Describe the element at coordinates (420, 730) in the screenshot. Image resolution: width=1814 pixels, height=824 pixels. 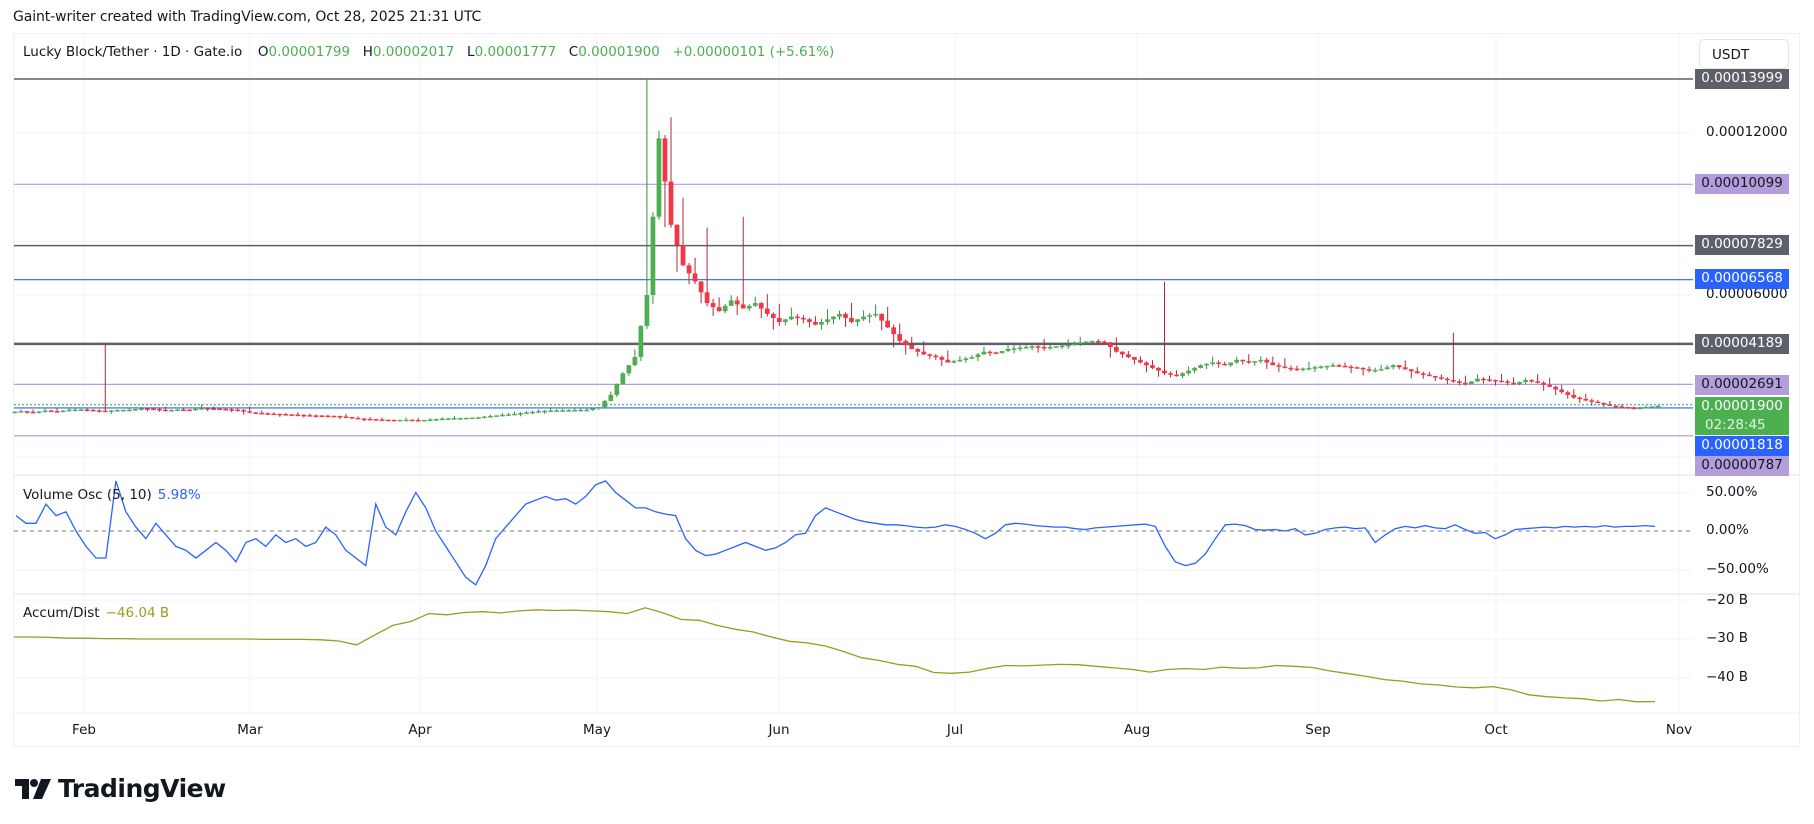
I see `time-label-apr: Apr` at that location.